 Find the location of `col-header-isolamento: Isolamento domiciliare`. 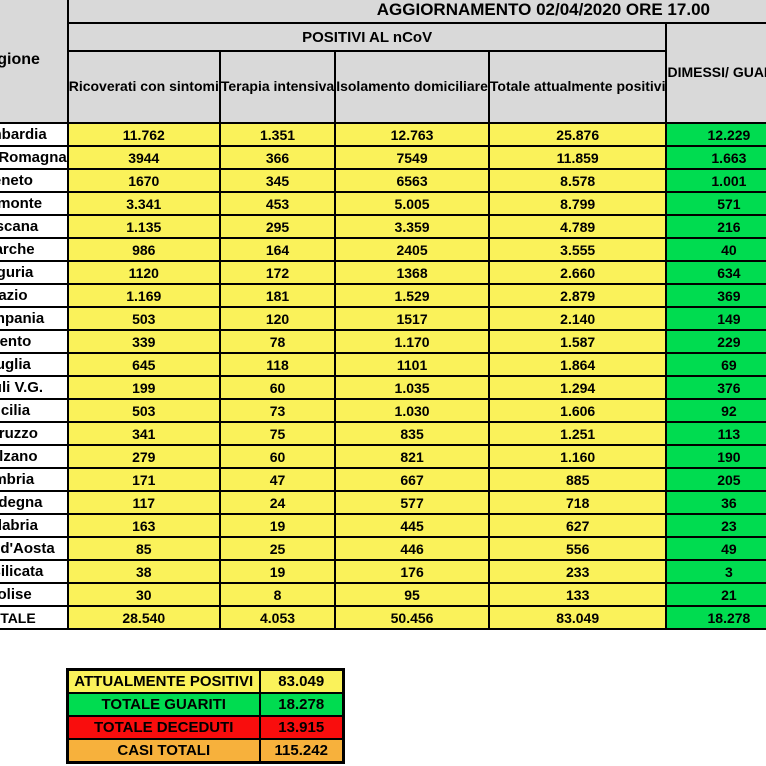

col-header-isolamento: Isolamento domiciliare is located at coordinates (412, 87).